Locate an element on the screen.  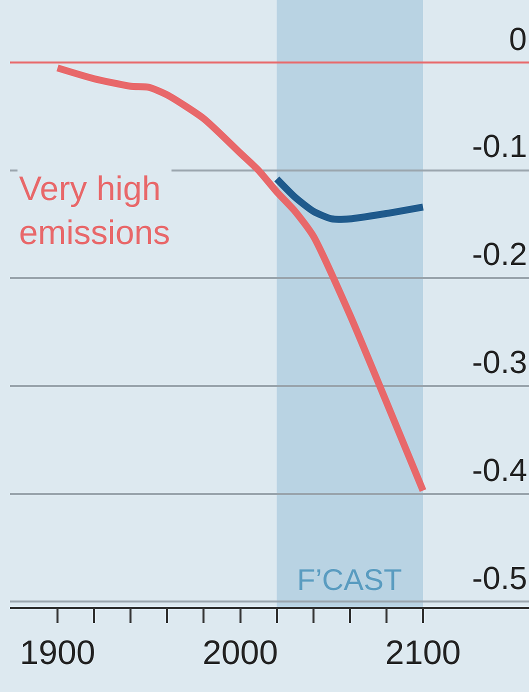
x-tick-label: 2100 is located at coordinates (423, 653).